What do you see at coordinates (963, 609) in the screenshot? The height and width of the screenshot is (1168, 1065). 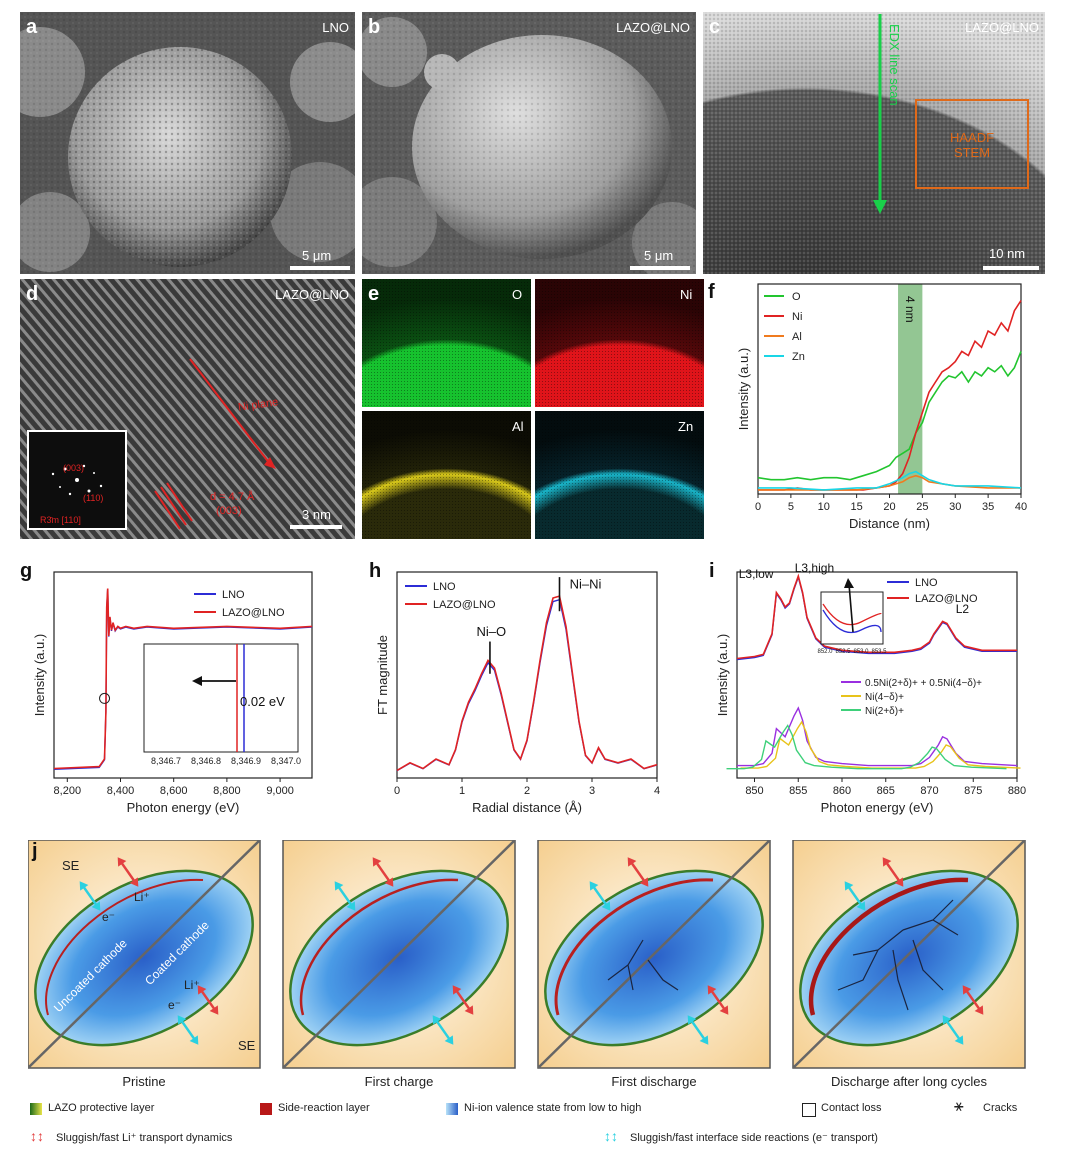 I see `peak-label-l2: L2` at bounding box center [963, 609].